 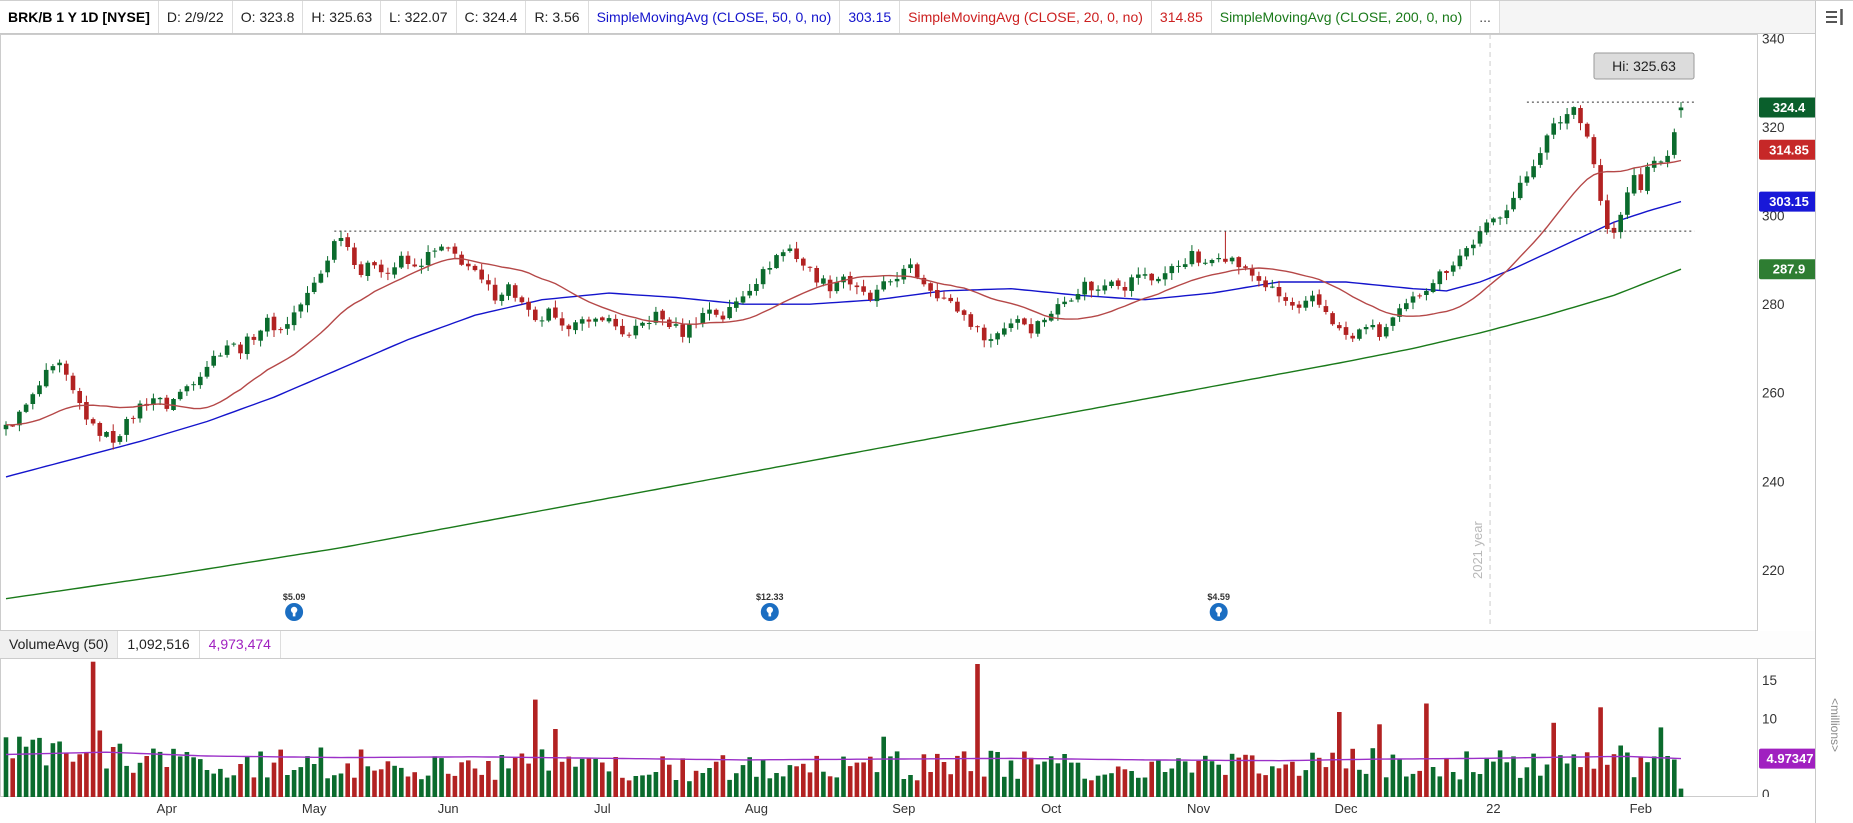 I want to click on price-tick-label: 320, so click(x=1773, y=127).